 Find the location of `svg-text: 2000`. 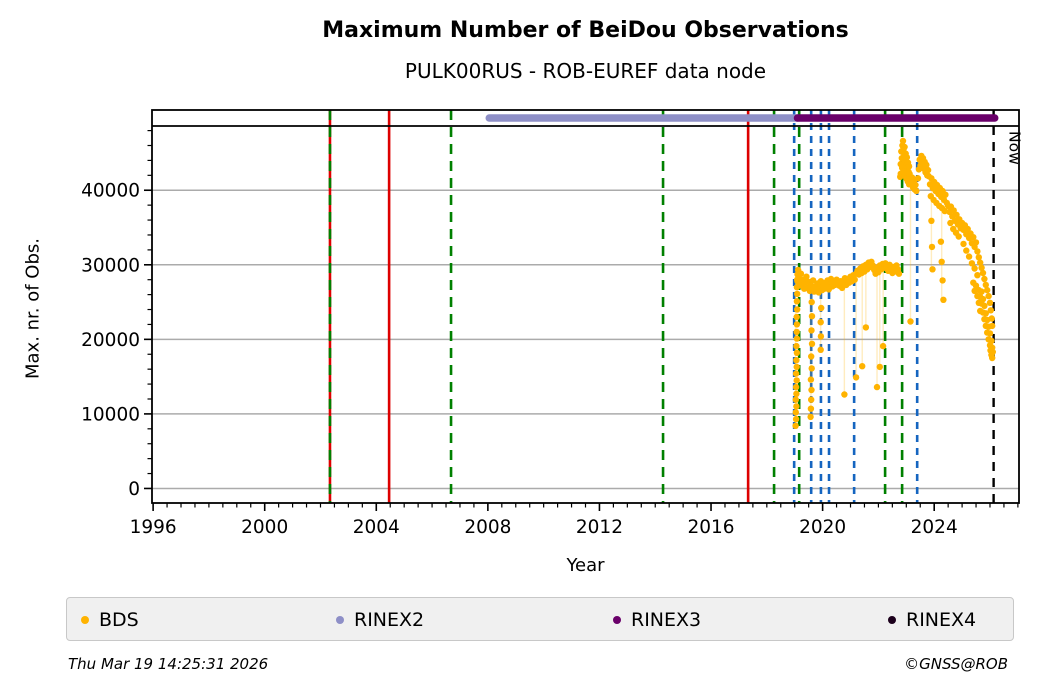

svg-text: 2000 is located at coordinates (264, 527).